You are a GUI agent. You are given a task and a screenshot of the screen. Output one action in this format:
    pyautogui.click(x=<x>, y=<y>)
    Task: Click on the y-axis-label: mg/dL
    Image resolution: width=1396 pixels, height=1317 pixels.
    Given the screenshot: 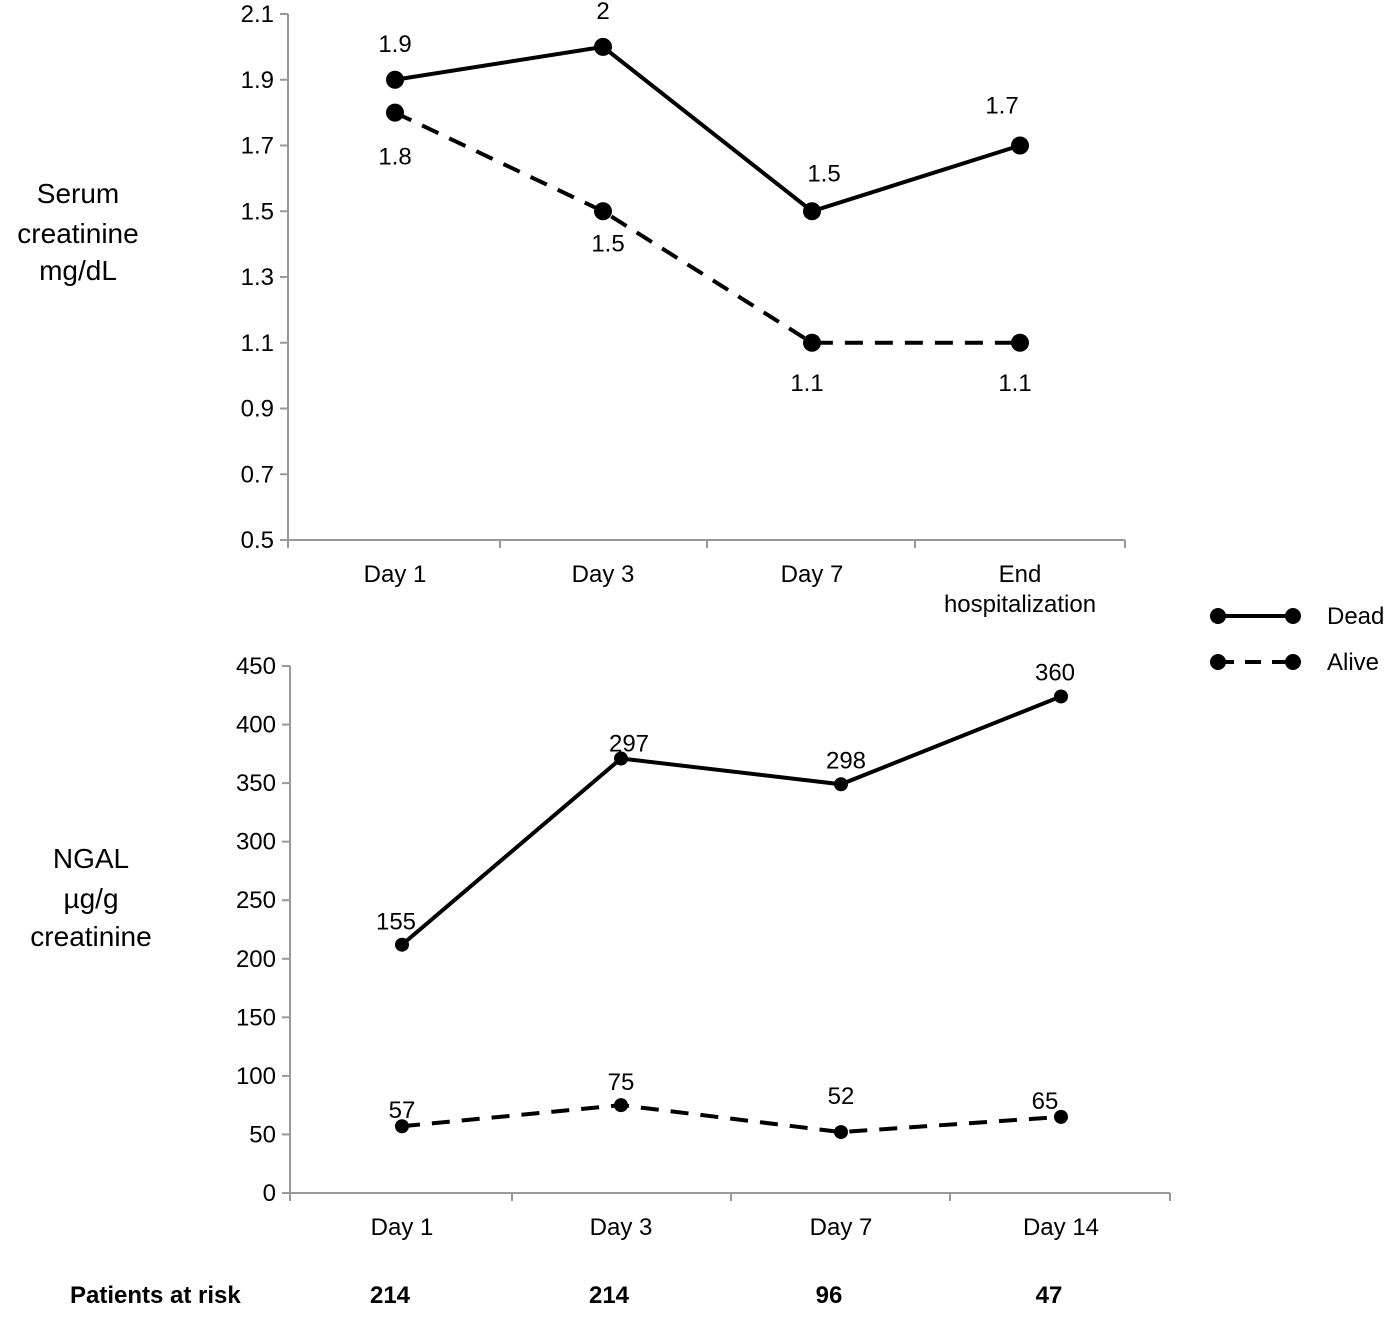 What is the action you would take?
    pyautogui.click(x=78, y=270)
    